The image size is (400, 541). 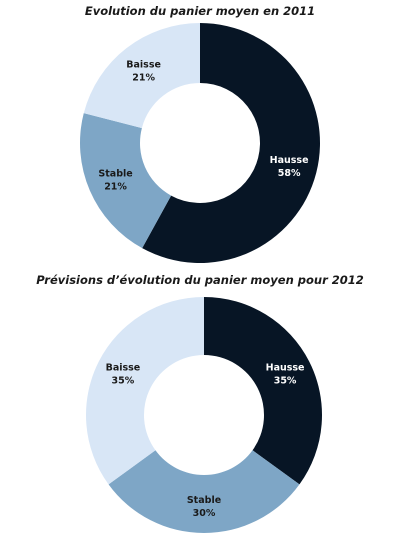 I want to click on slice-label-hausse-2012: Hausse, so click(x=285, y=368).